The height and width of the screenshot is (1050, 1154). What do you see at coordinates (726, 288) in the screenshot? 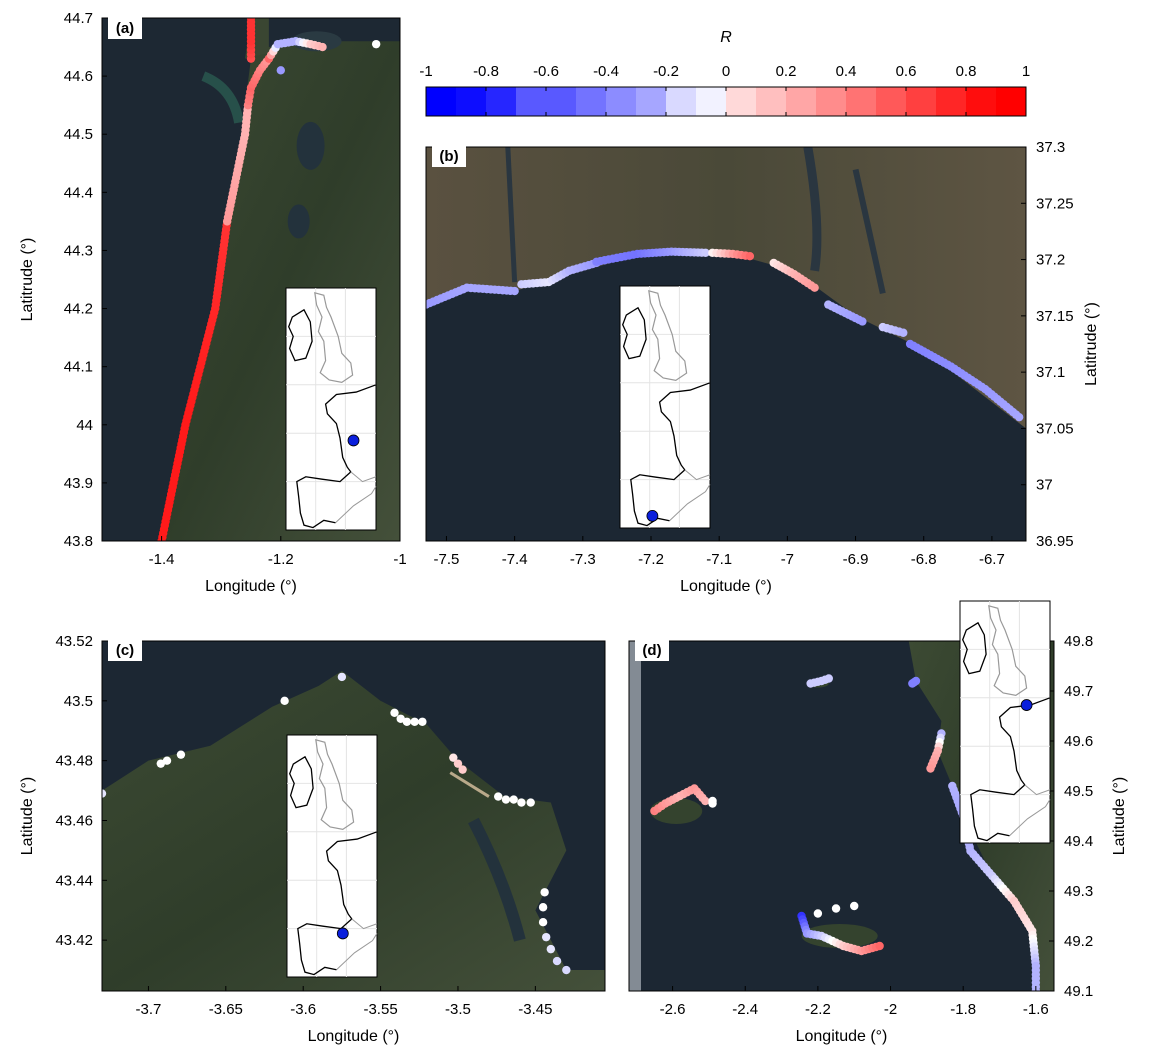
I see `land-area` at bounding box center [726, 288].